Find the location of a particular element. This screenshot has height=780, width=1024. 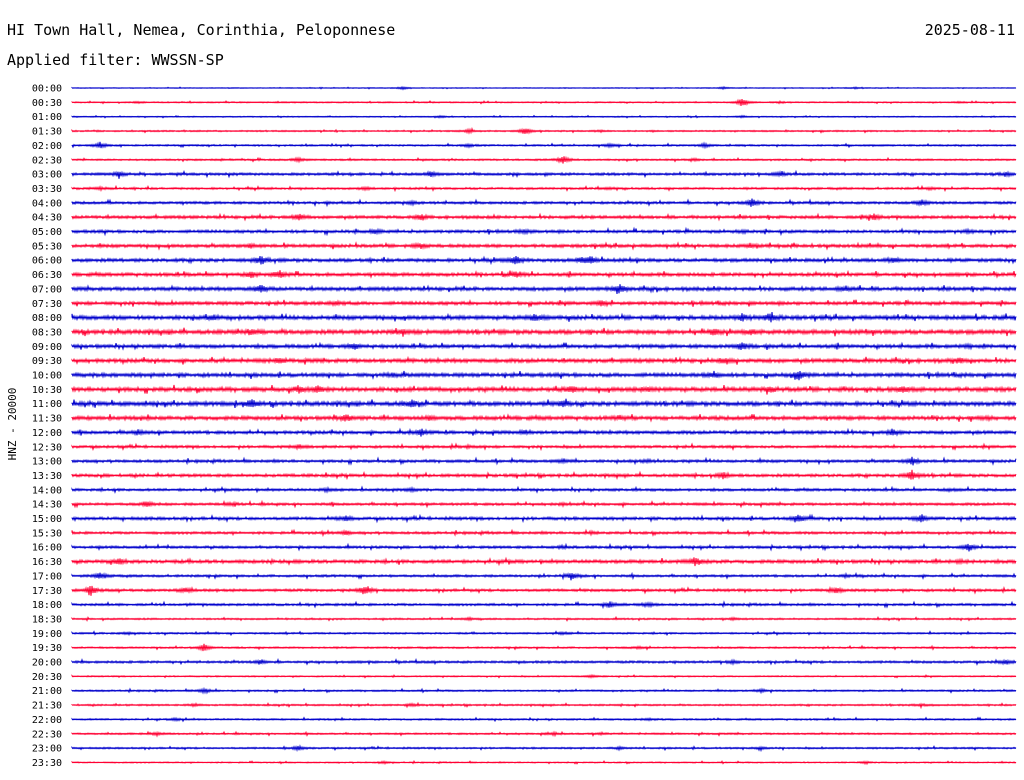

row-label-0600: 06:00 is located at coordinates (47, 261).